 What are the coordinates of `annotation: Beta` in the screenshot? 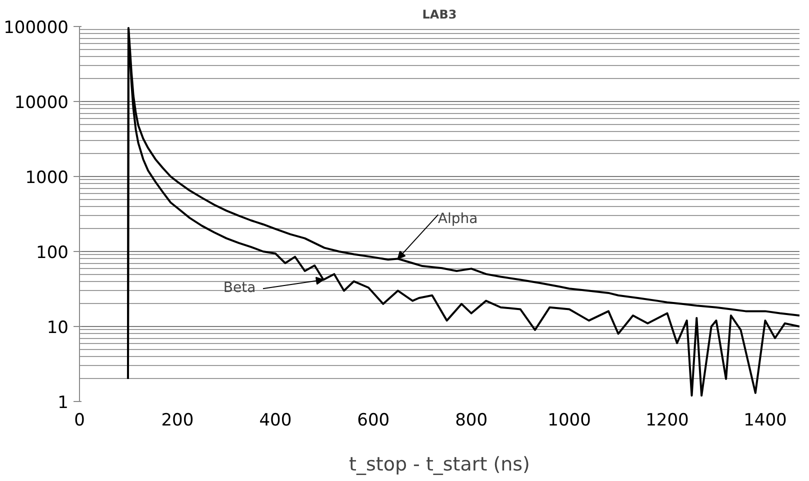 It's located at (239, 288).